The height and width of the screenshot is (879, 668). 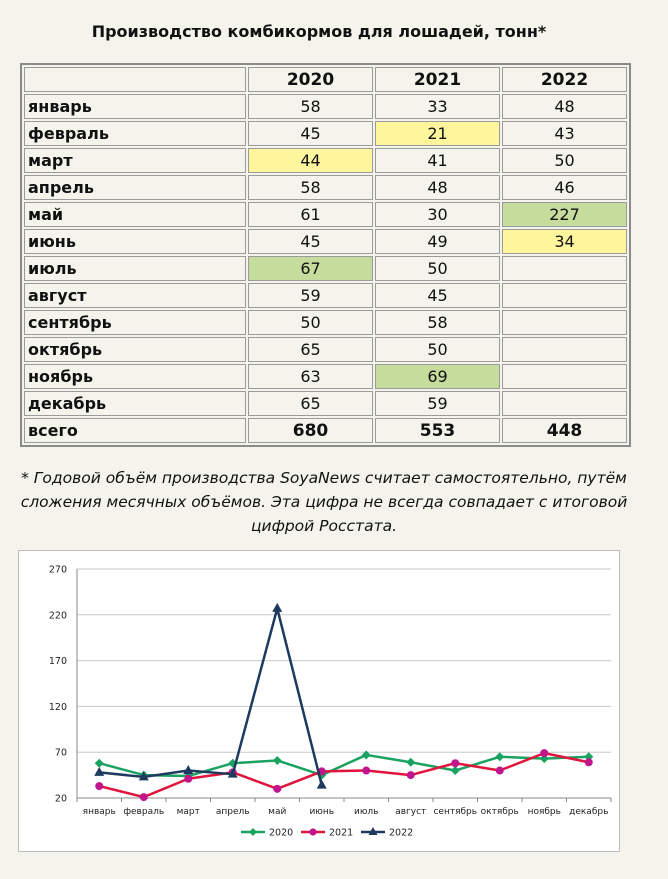 I want to click on table-row: апрель 58 48 46, so click(x=325, y=187).